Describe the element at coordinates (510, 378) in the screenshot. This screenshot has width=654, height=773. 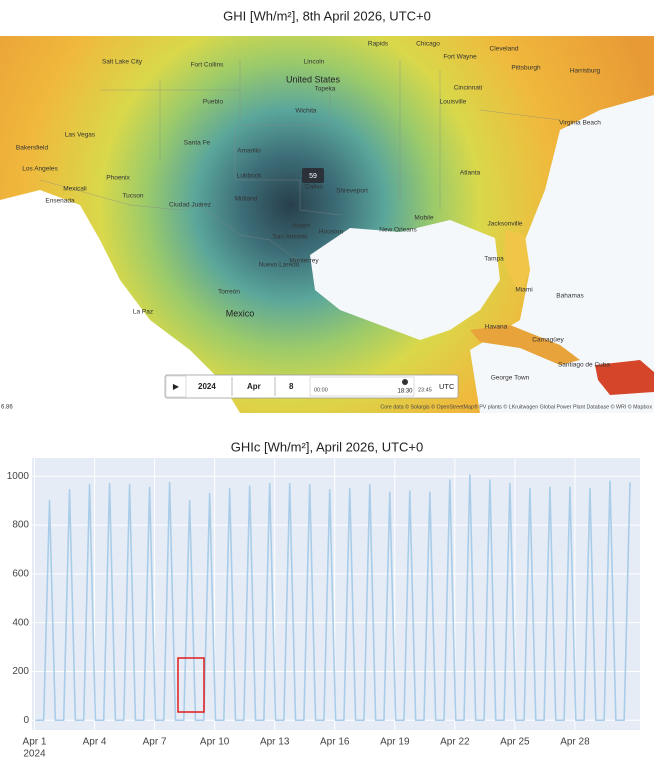
I see `map-label: George Town` at that location.